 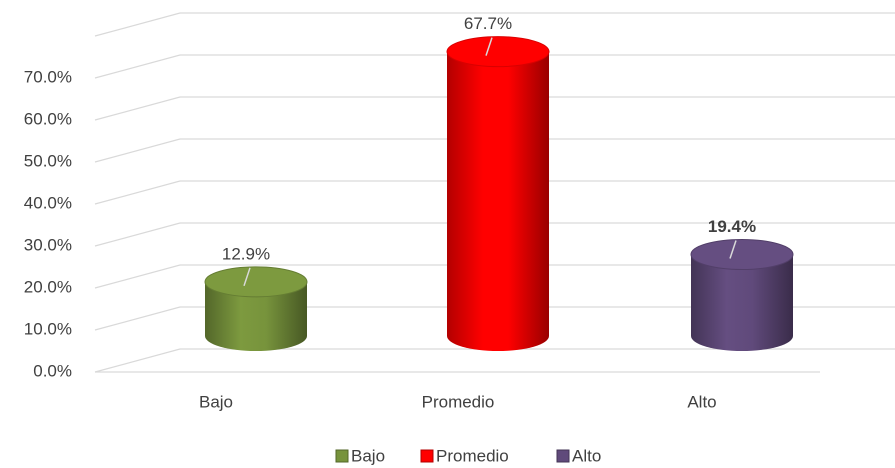 What do you see at coordinates (368, 455) in the screenshot?
I see `legend-label: Bajo` at bounding box center [368, 455].